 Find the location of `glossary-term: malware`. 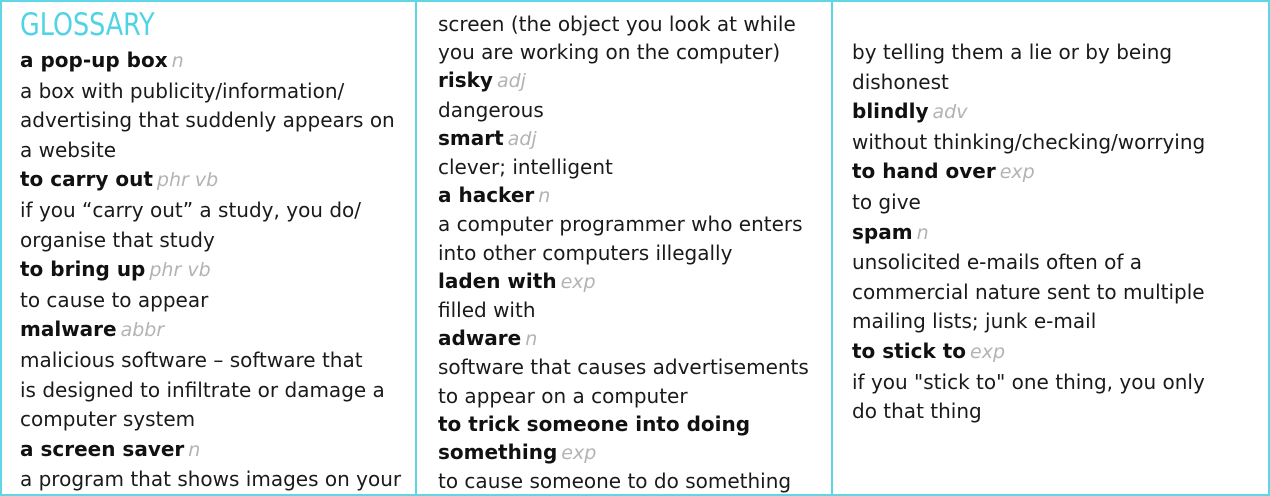

glossary-term: malware is located at coordinates (68, 329).